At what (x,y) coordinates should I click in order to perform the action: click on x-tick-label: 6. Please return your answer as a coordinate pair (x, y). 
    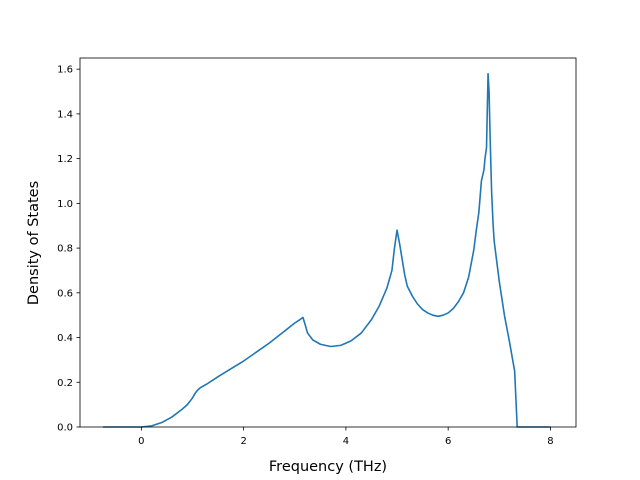
    Looking at the image, I should click on (448, 441).